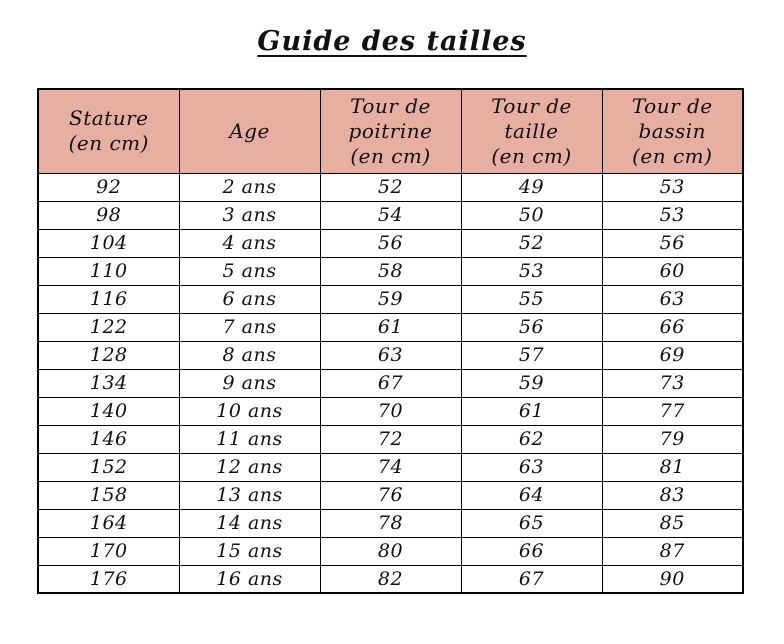 Image resolution: width=784 pixels, height=644 pixels. Describe the element at coordinates (249, 243) in the screenshot. I see `table-cell: 4 ans` at that location.